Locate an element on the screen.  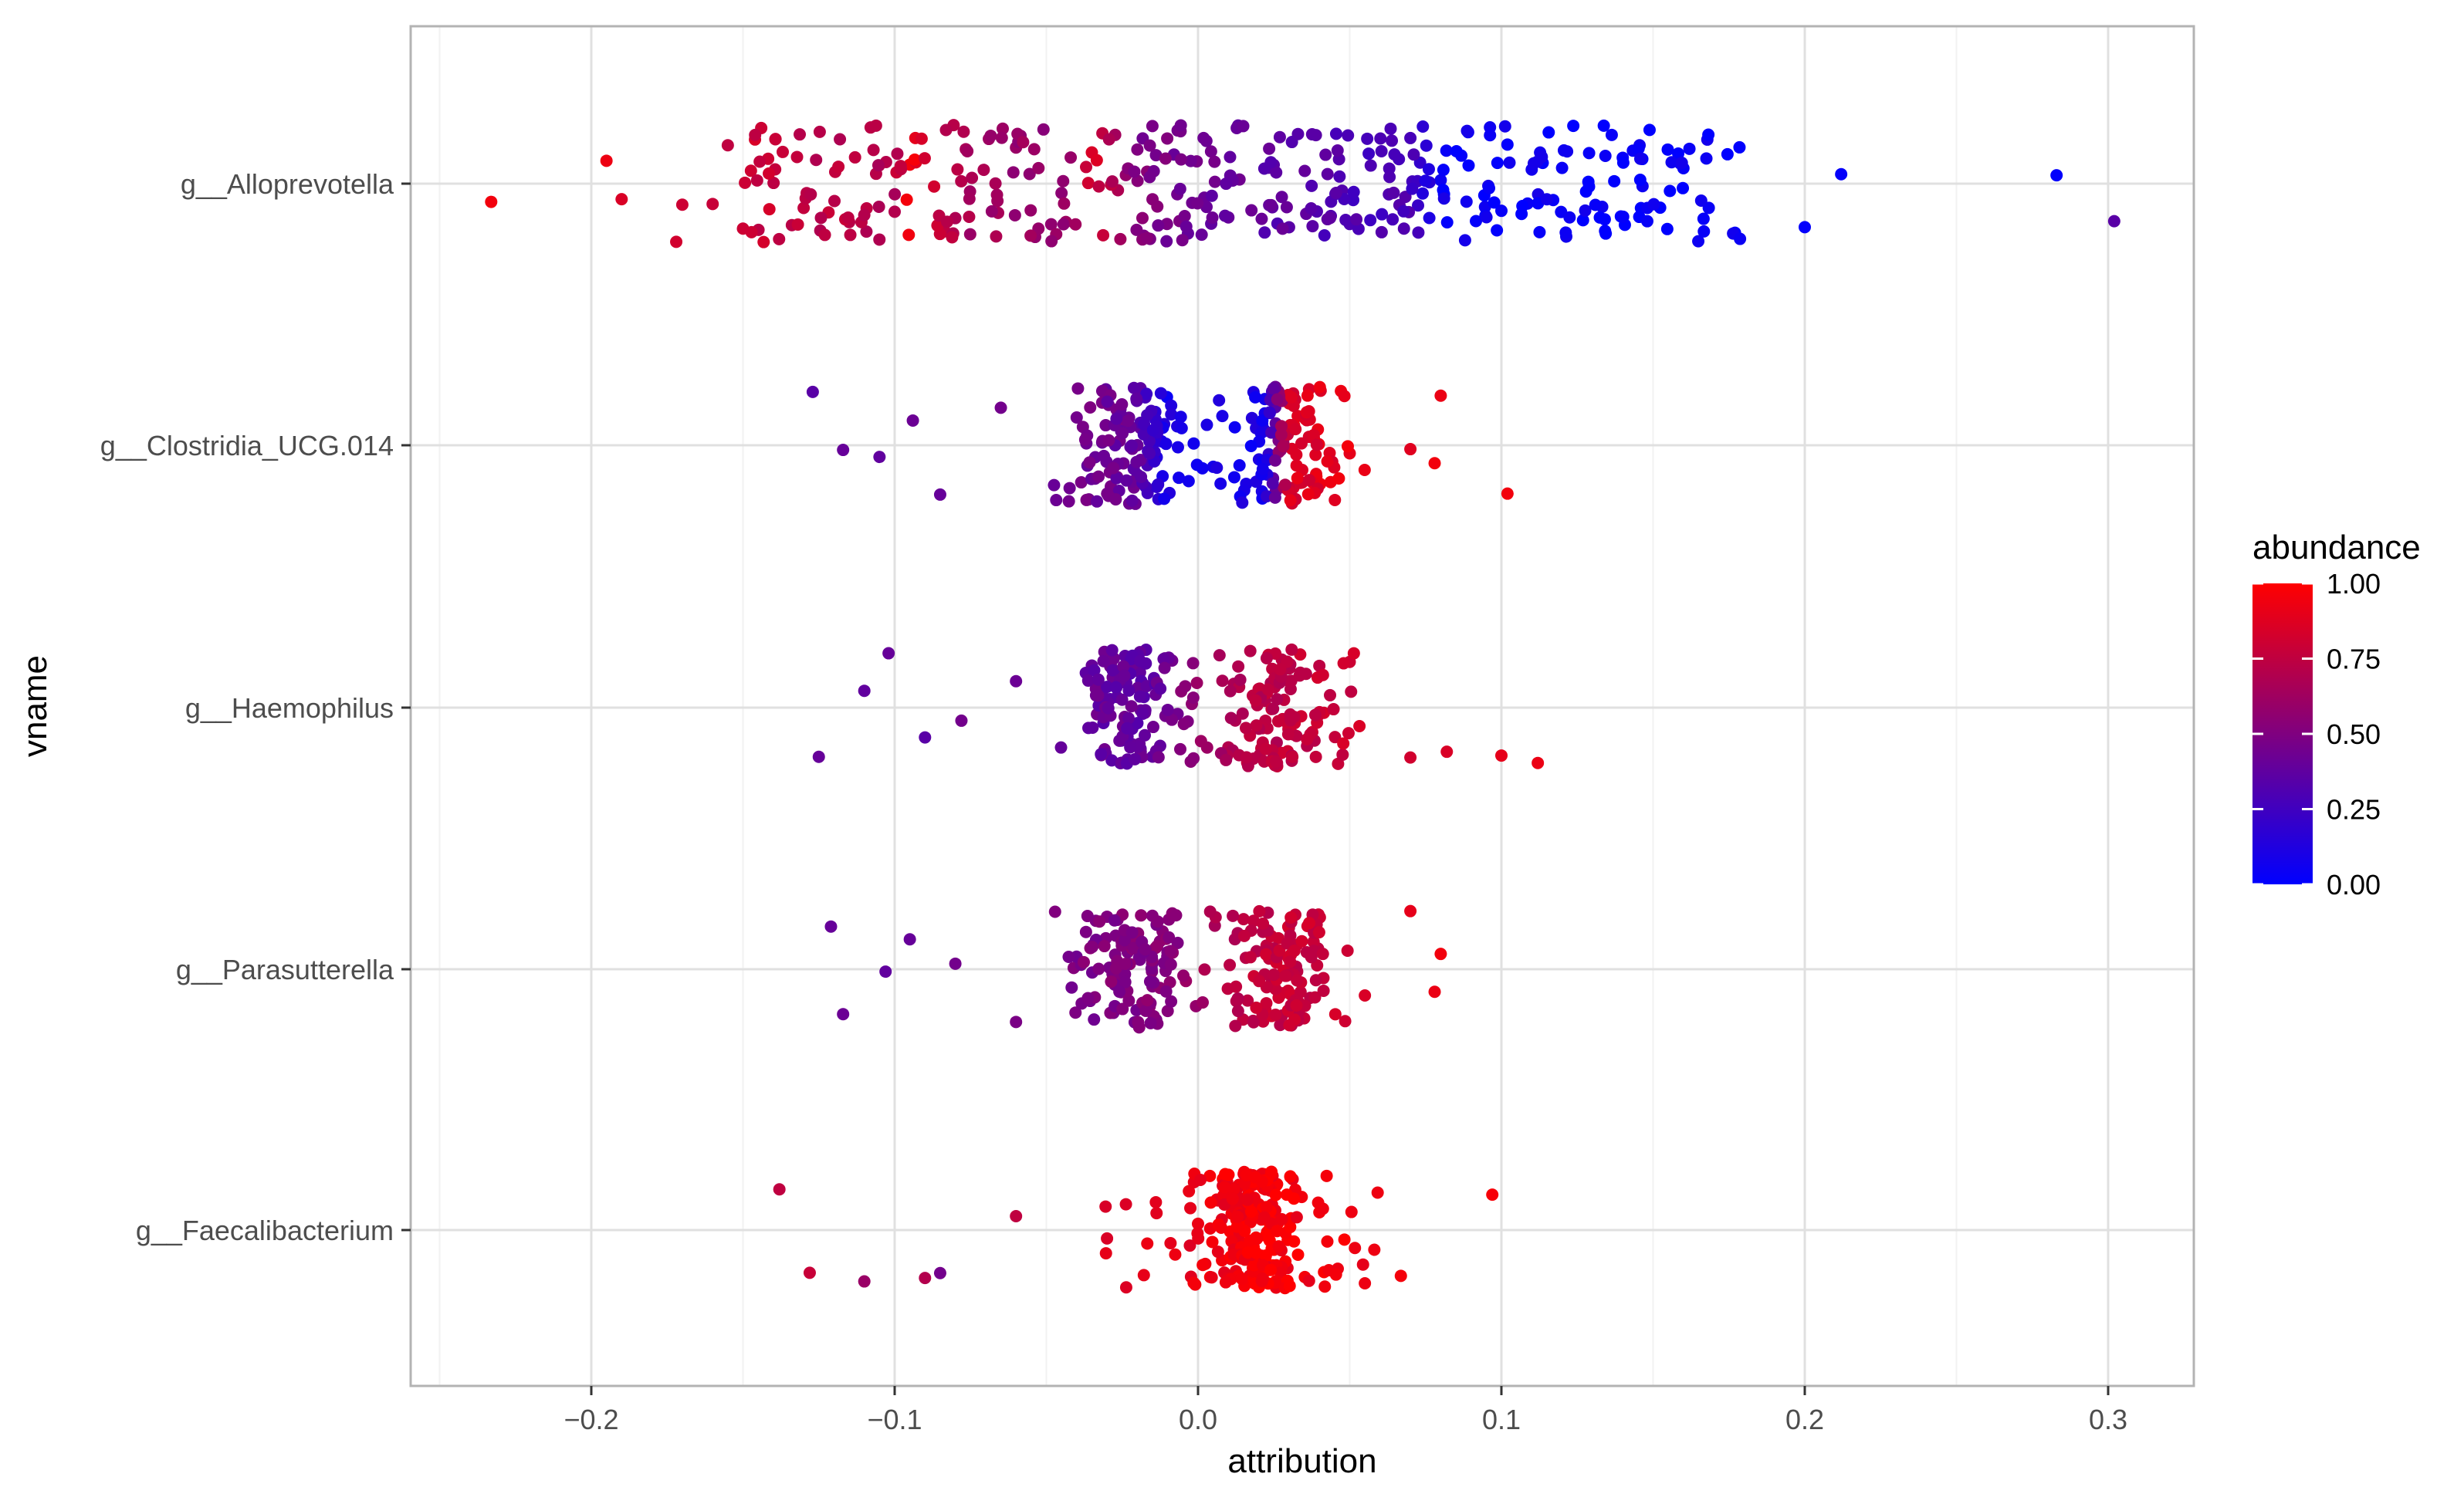
x-tick-label: 0.3 is located at coordinates (2108, 1420).